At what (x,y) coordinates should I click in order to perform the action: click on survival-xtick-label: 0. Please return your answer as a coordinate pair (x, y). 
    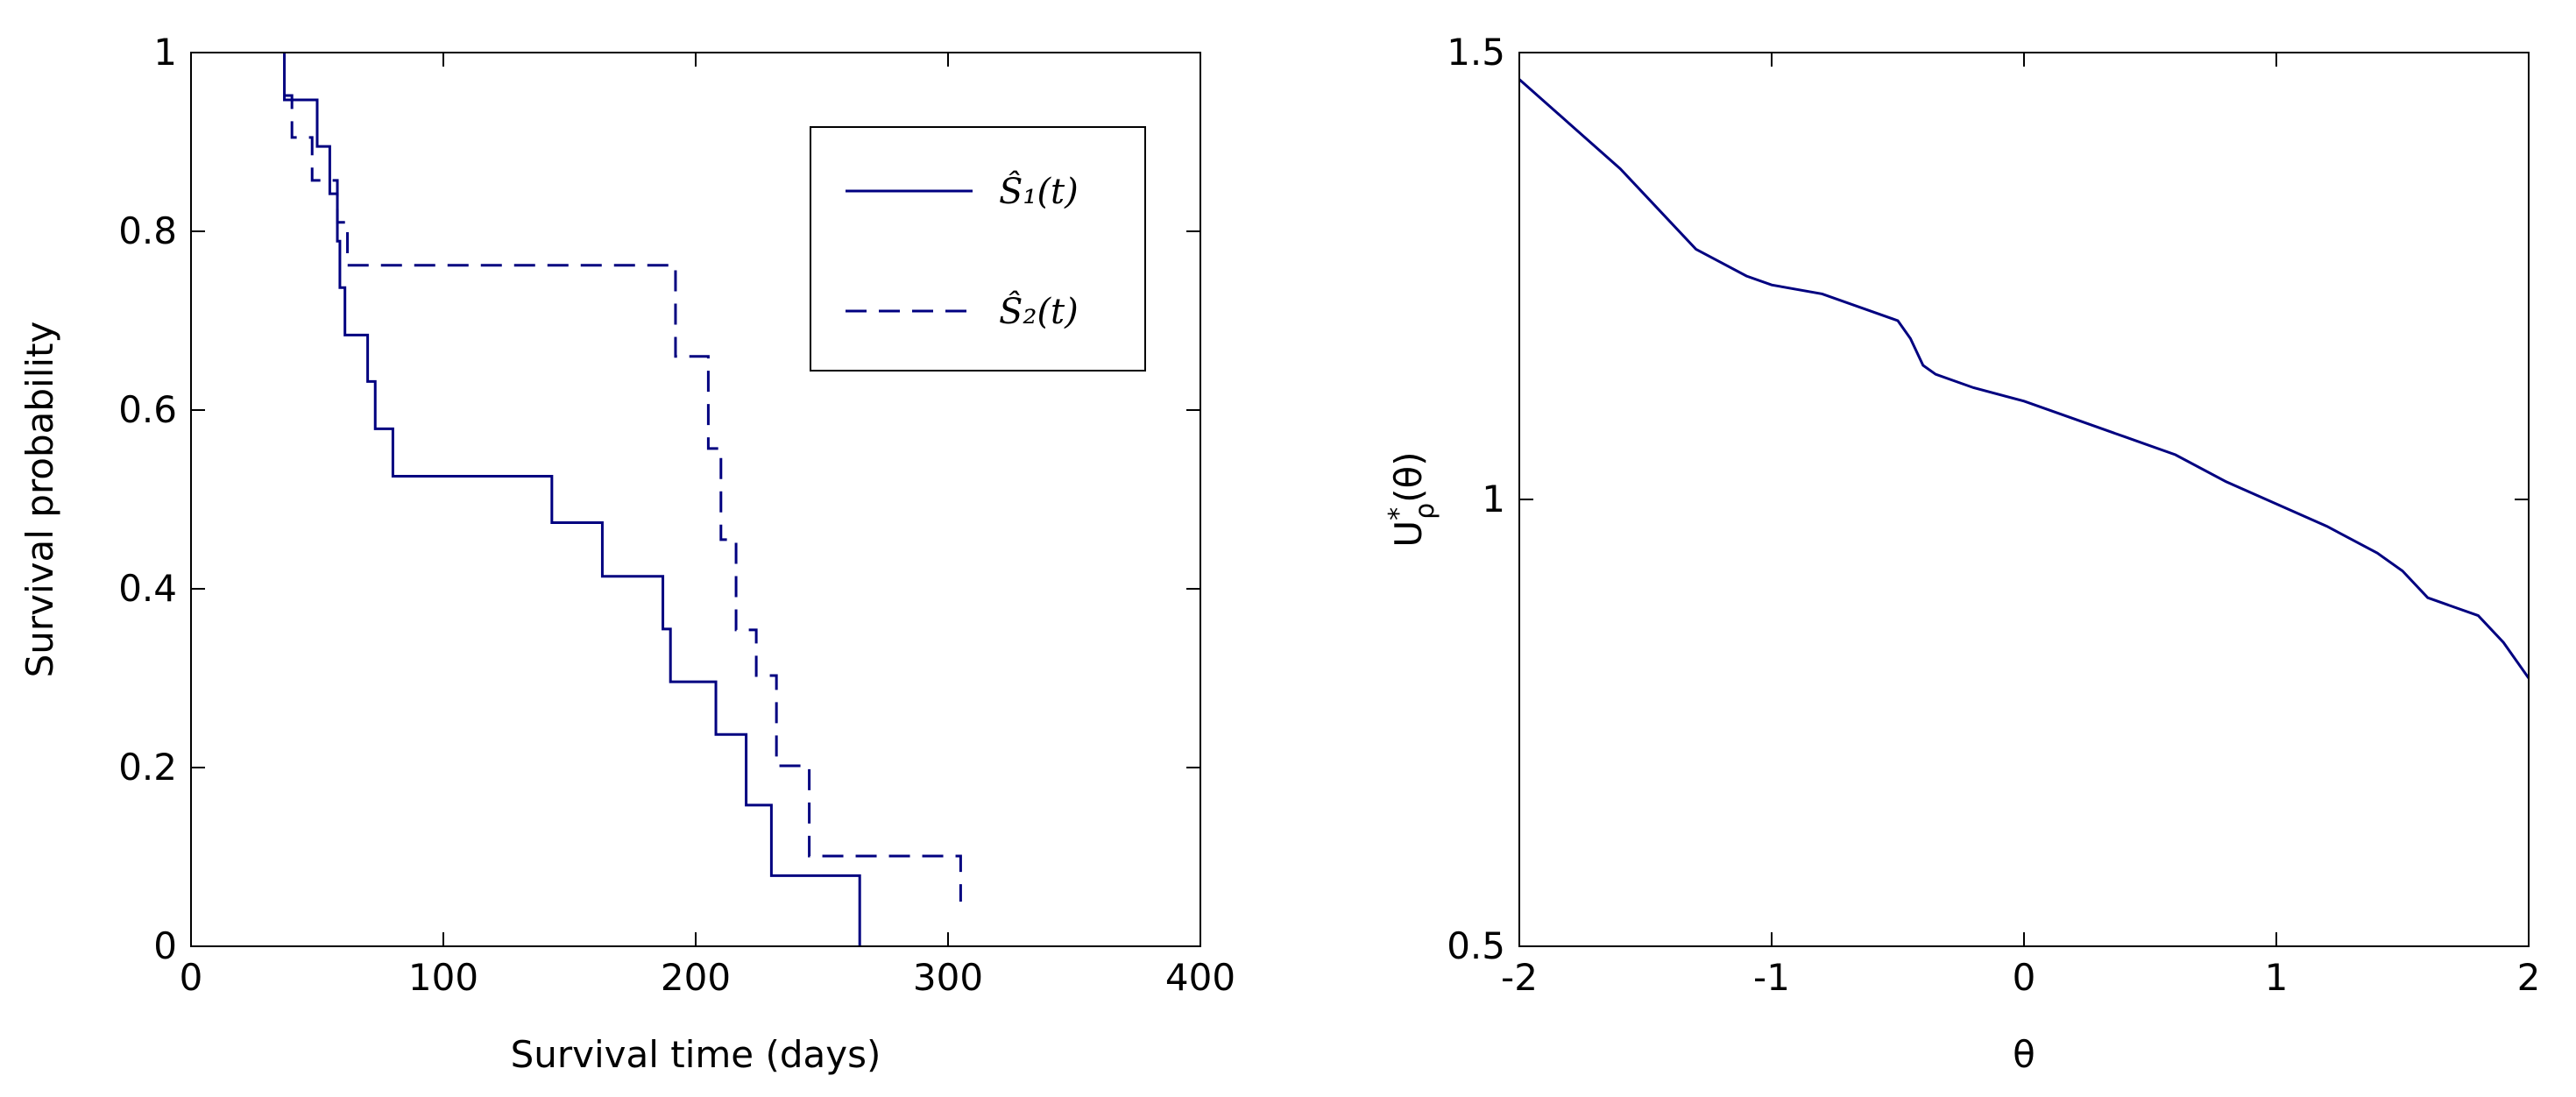
    Looking at the image, I should click on (191, 977).